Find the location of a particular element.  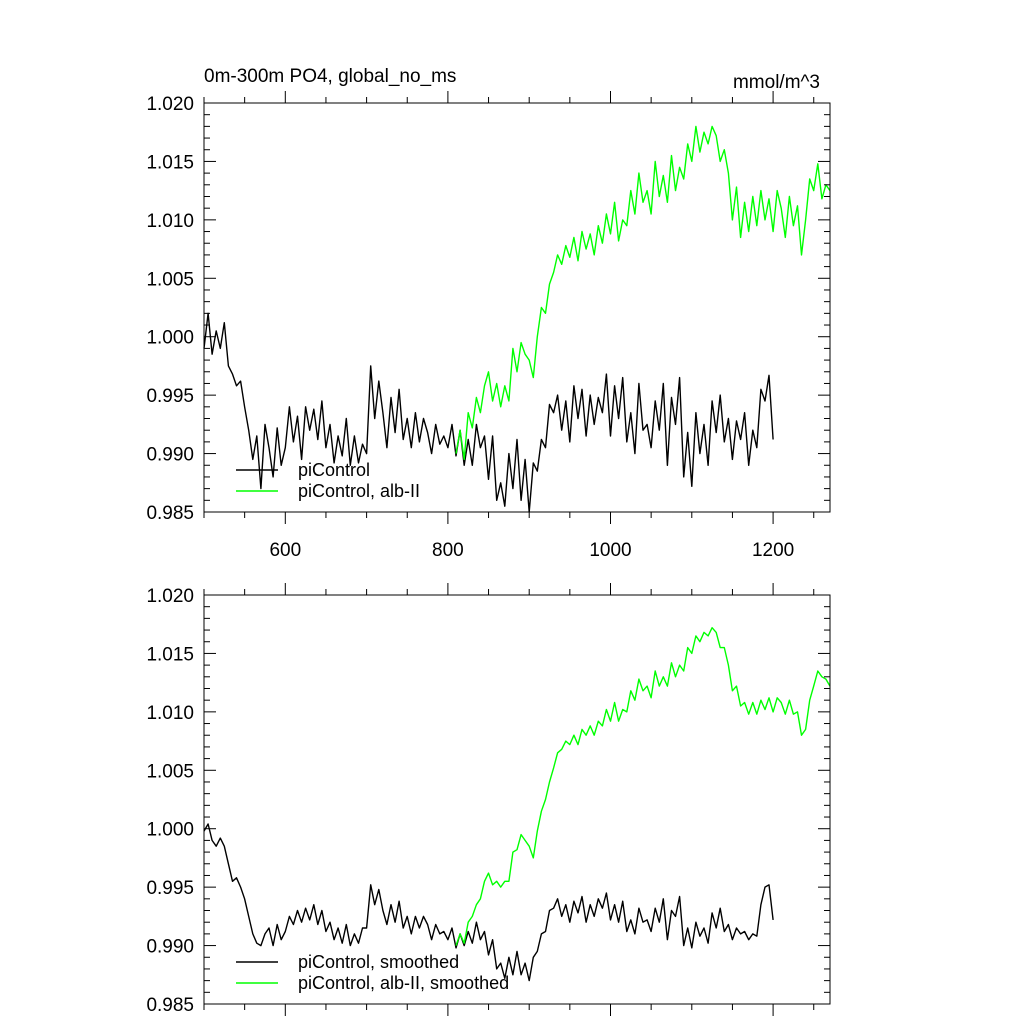

x-tick-label: 800 is located at coordinates (448, 550).